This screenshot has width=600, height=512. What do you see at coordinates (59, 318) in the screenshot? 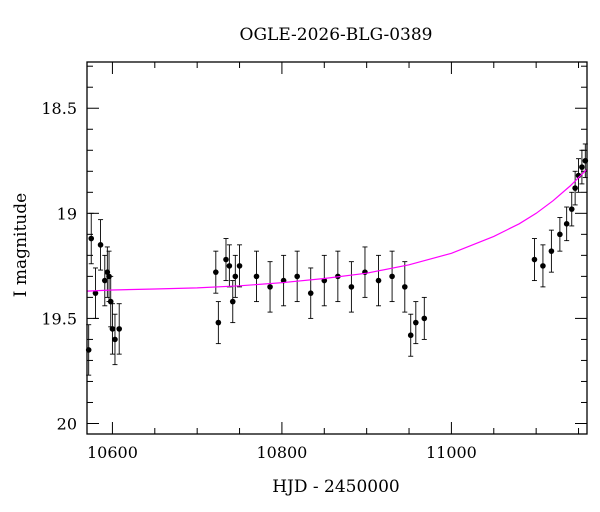
I see `y-tick-label: 19.5` at bounding box center [59, 318].